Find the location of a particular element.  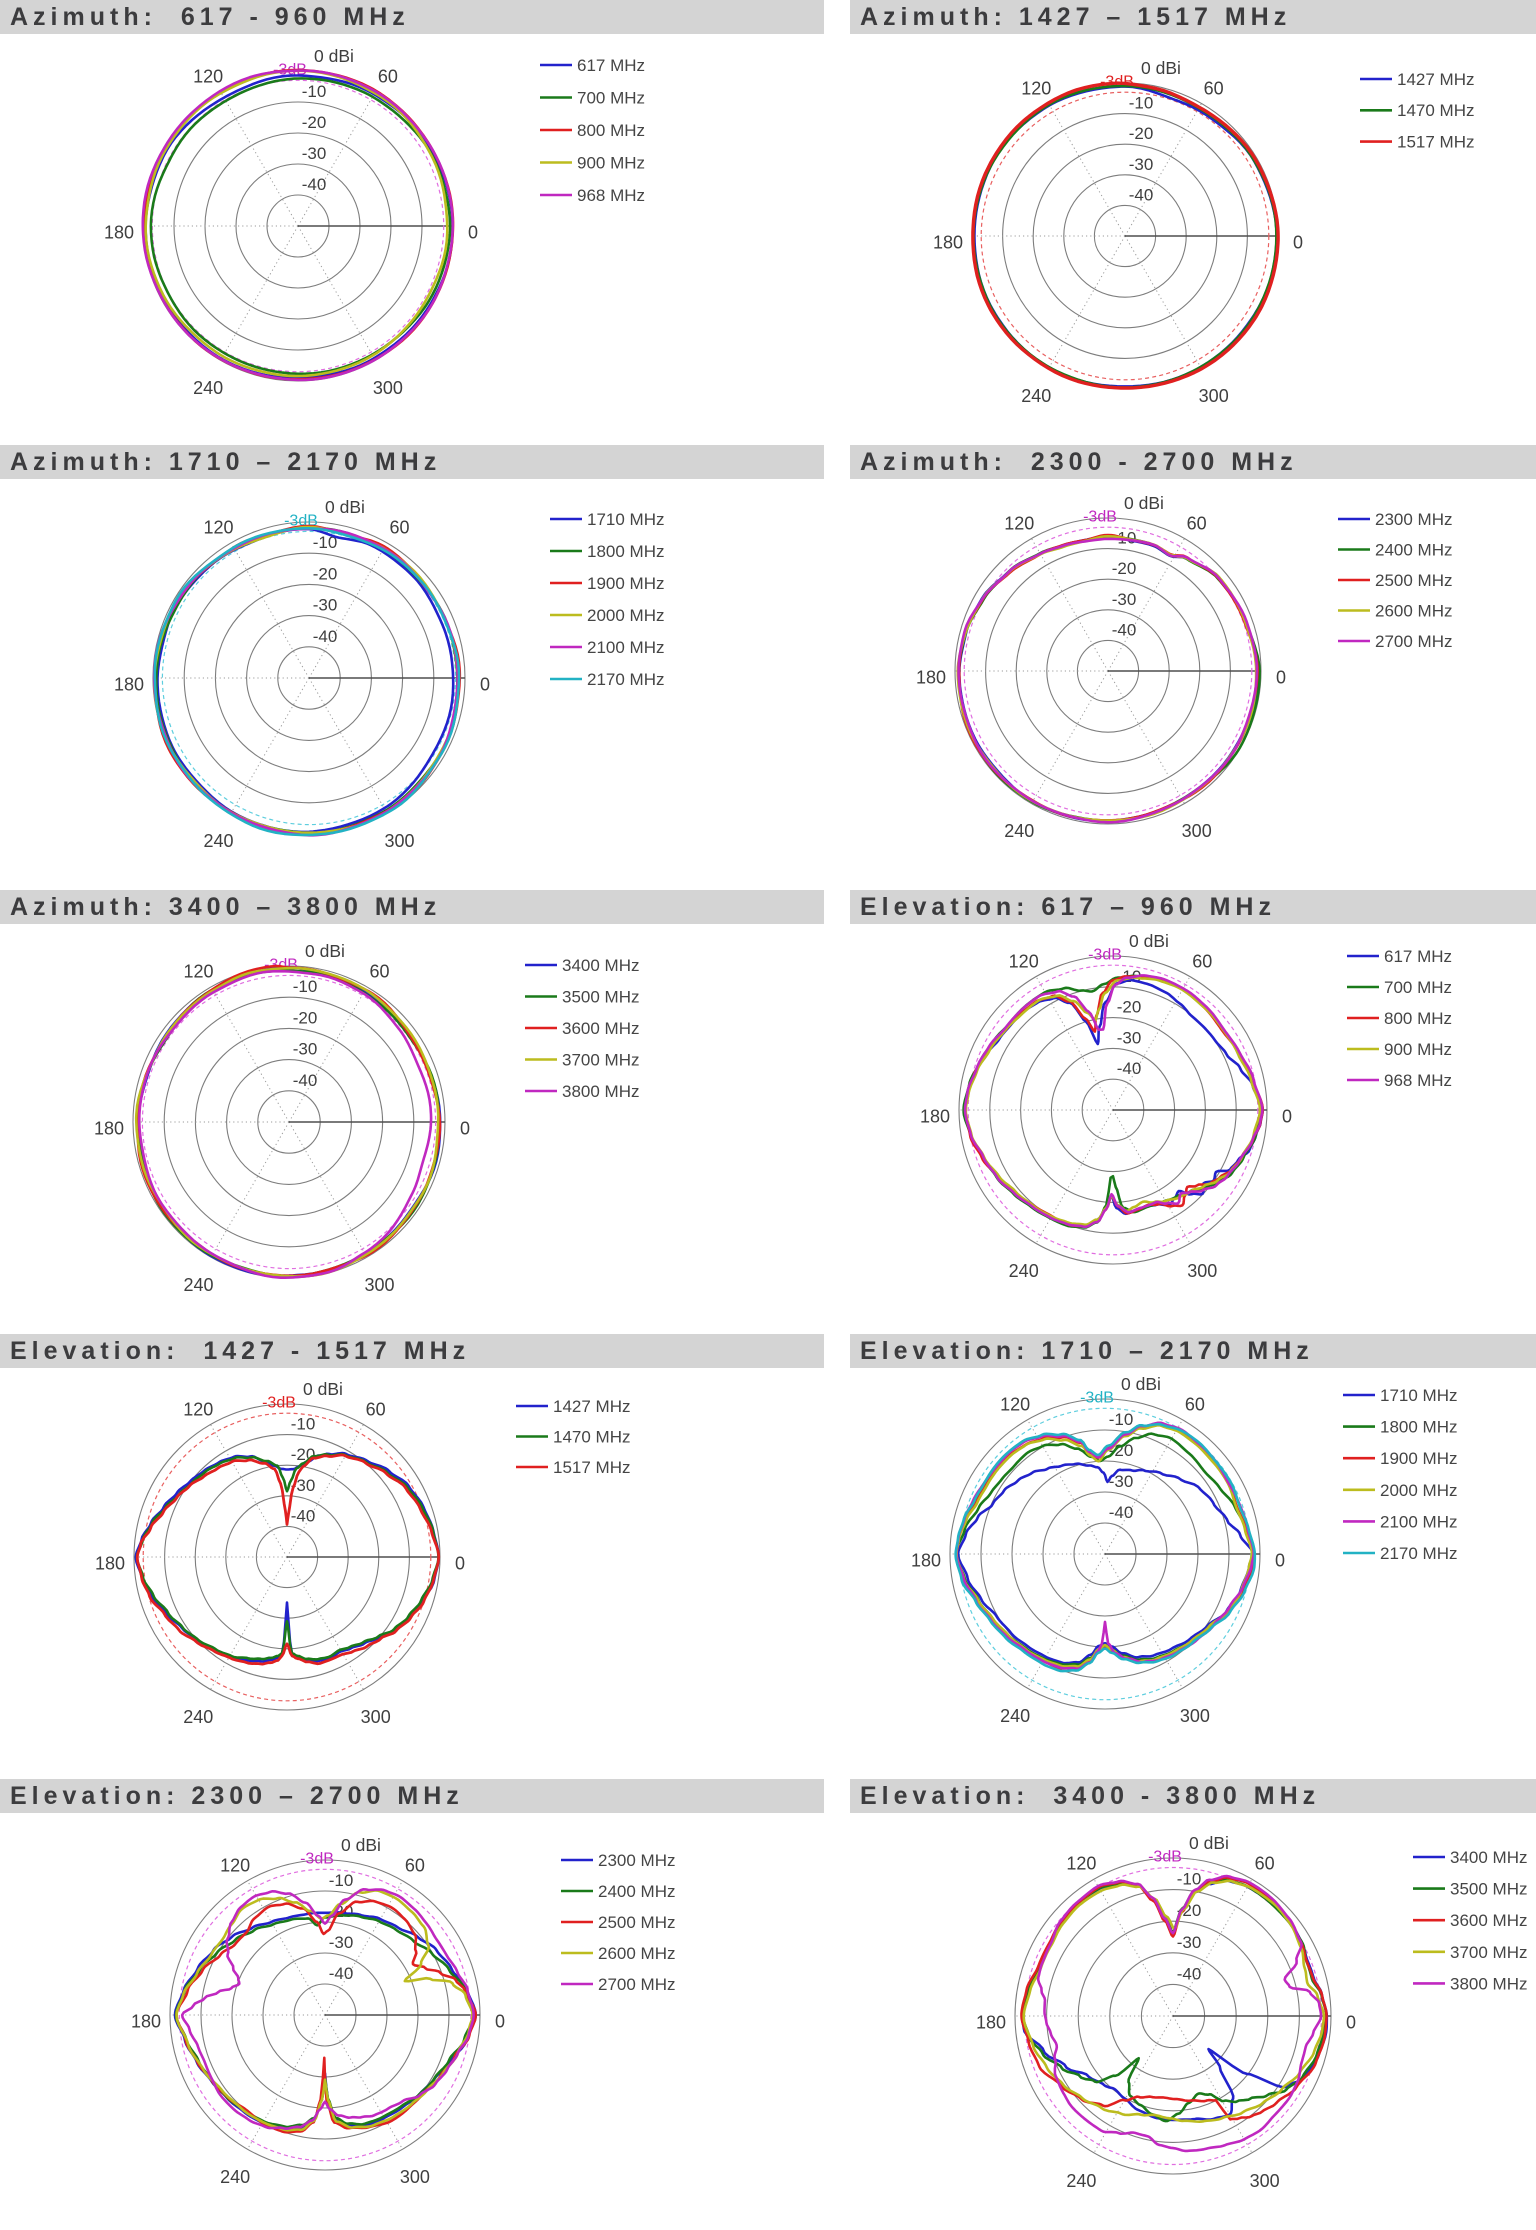

svg-text: 968 MHz is located at coordinates (611, 195).